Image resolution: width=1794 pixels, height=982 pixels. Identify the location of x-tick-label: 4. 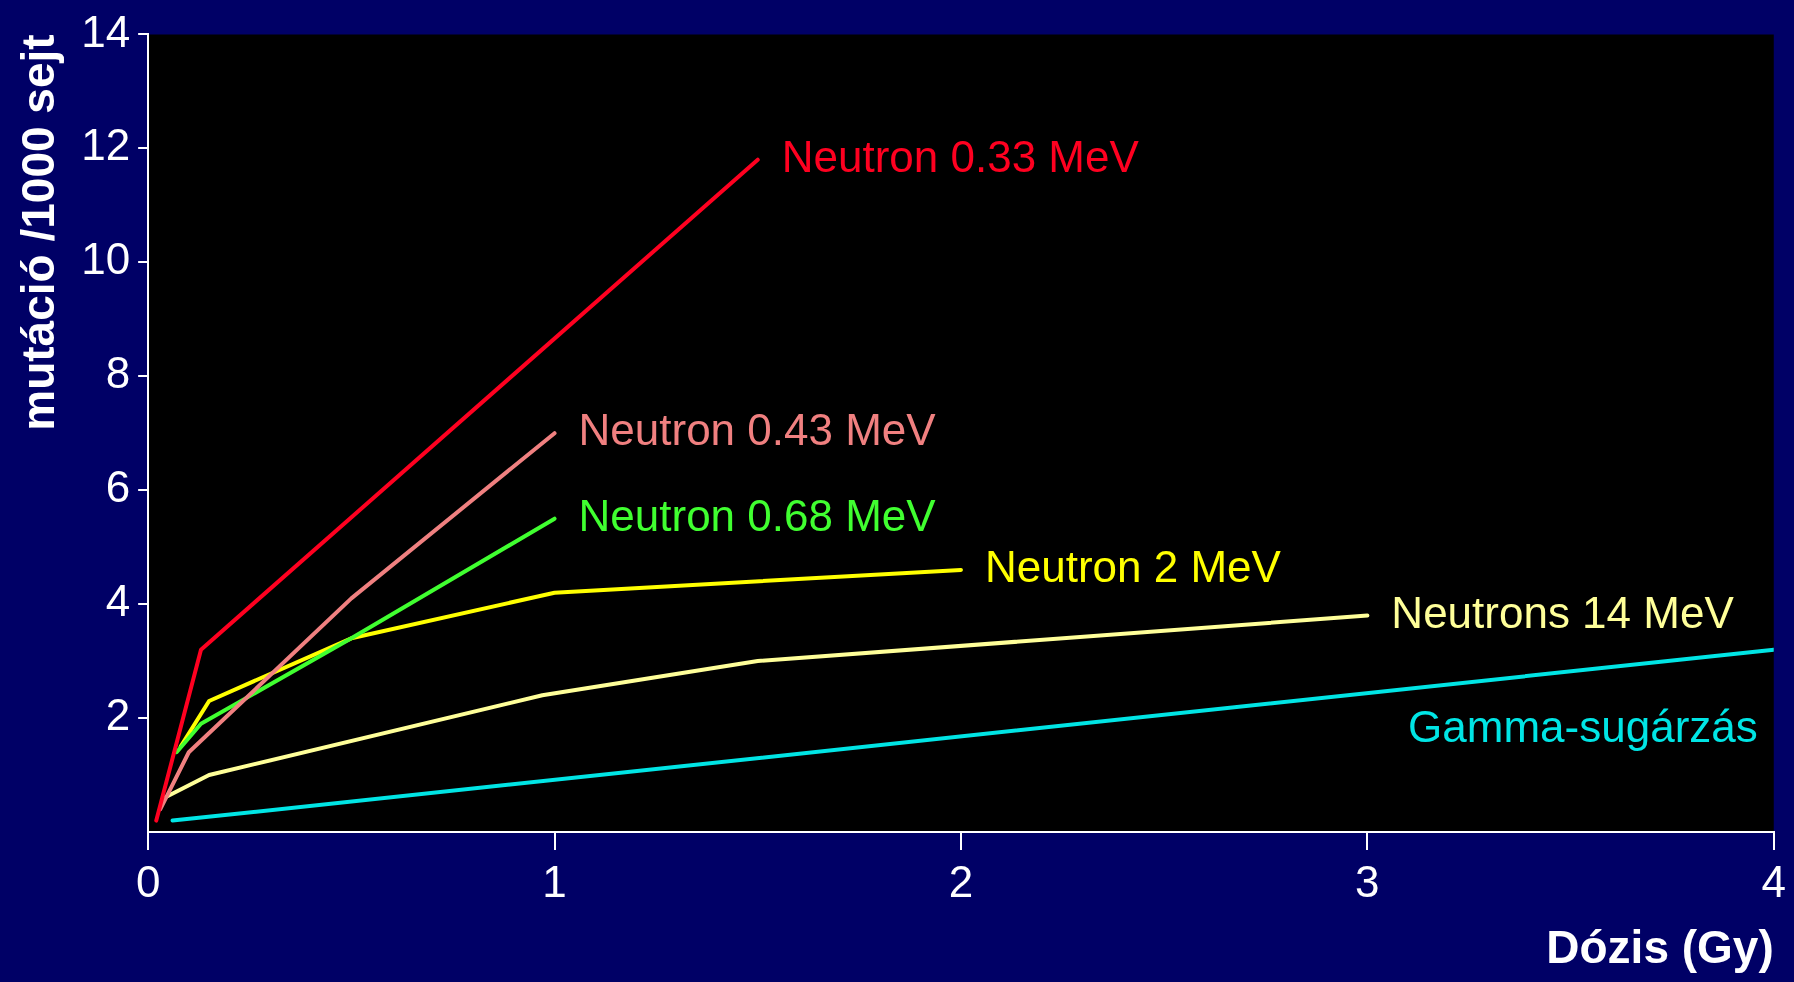
(1774, 881).